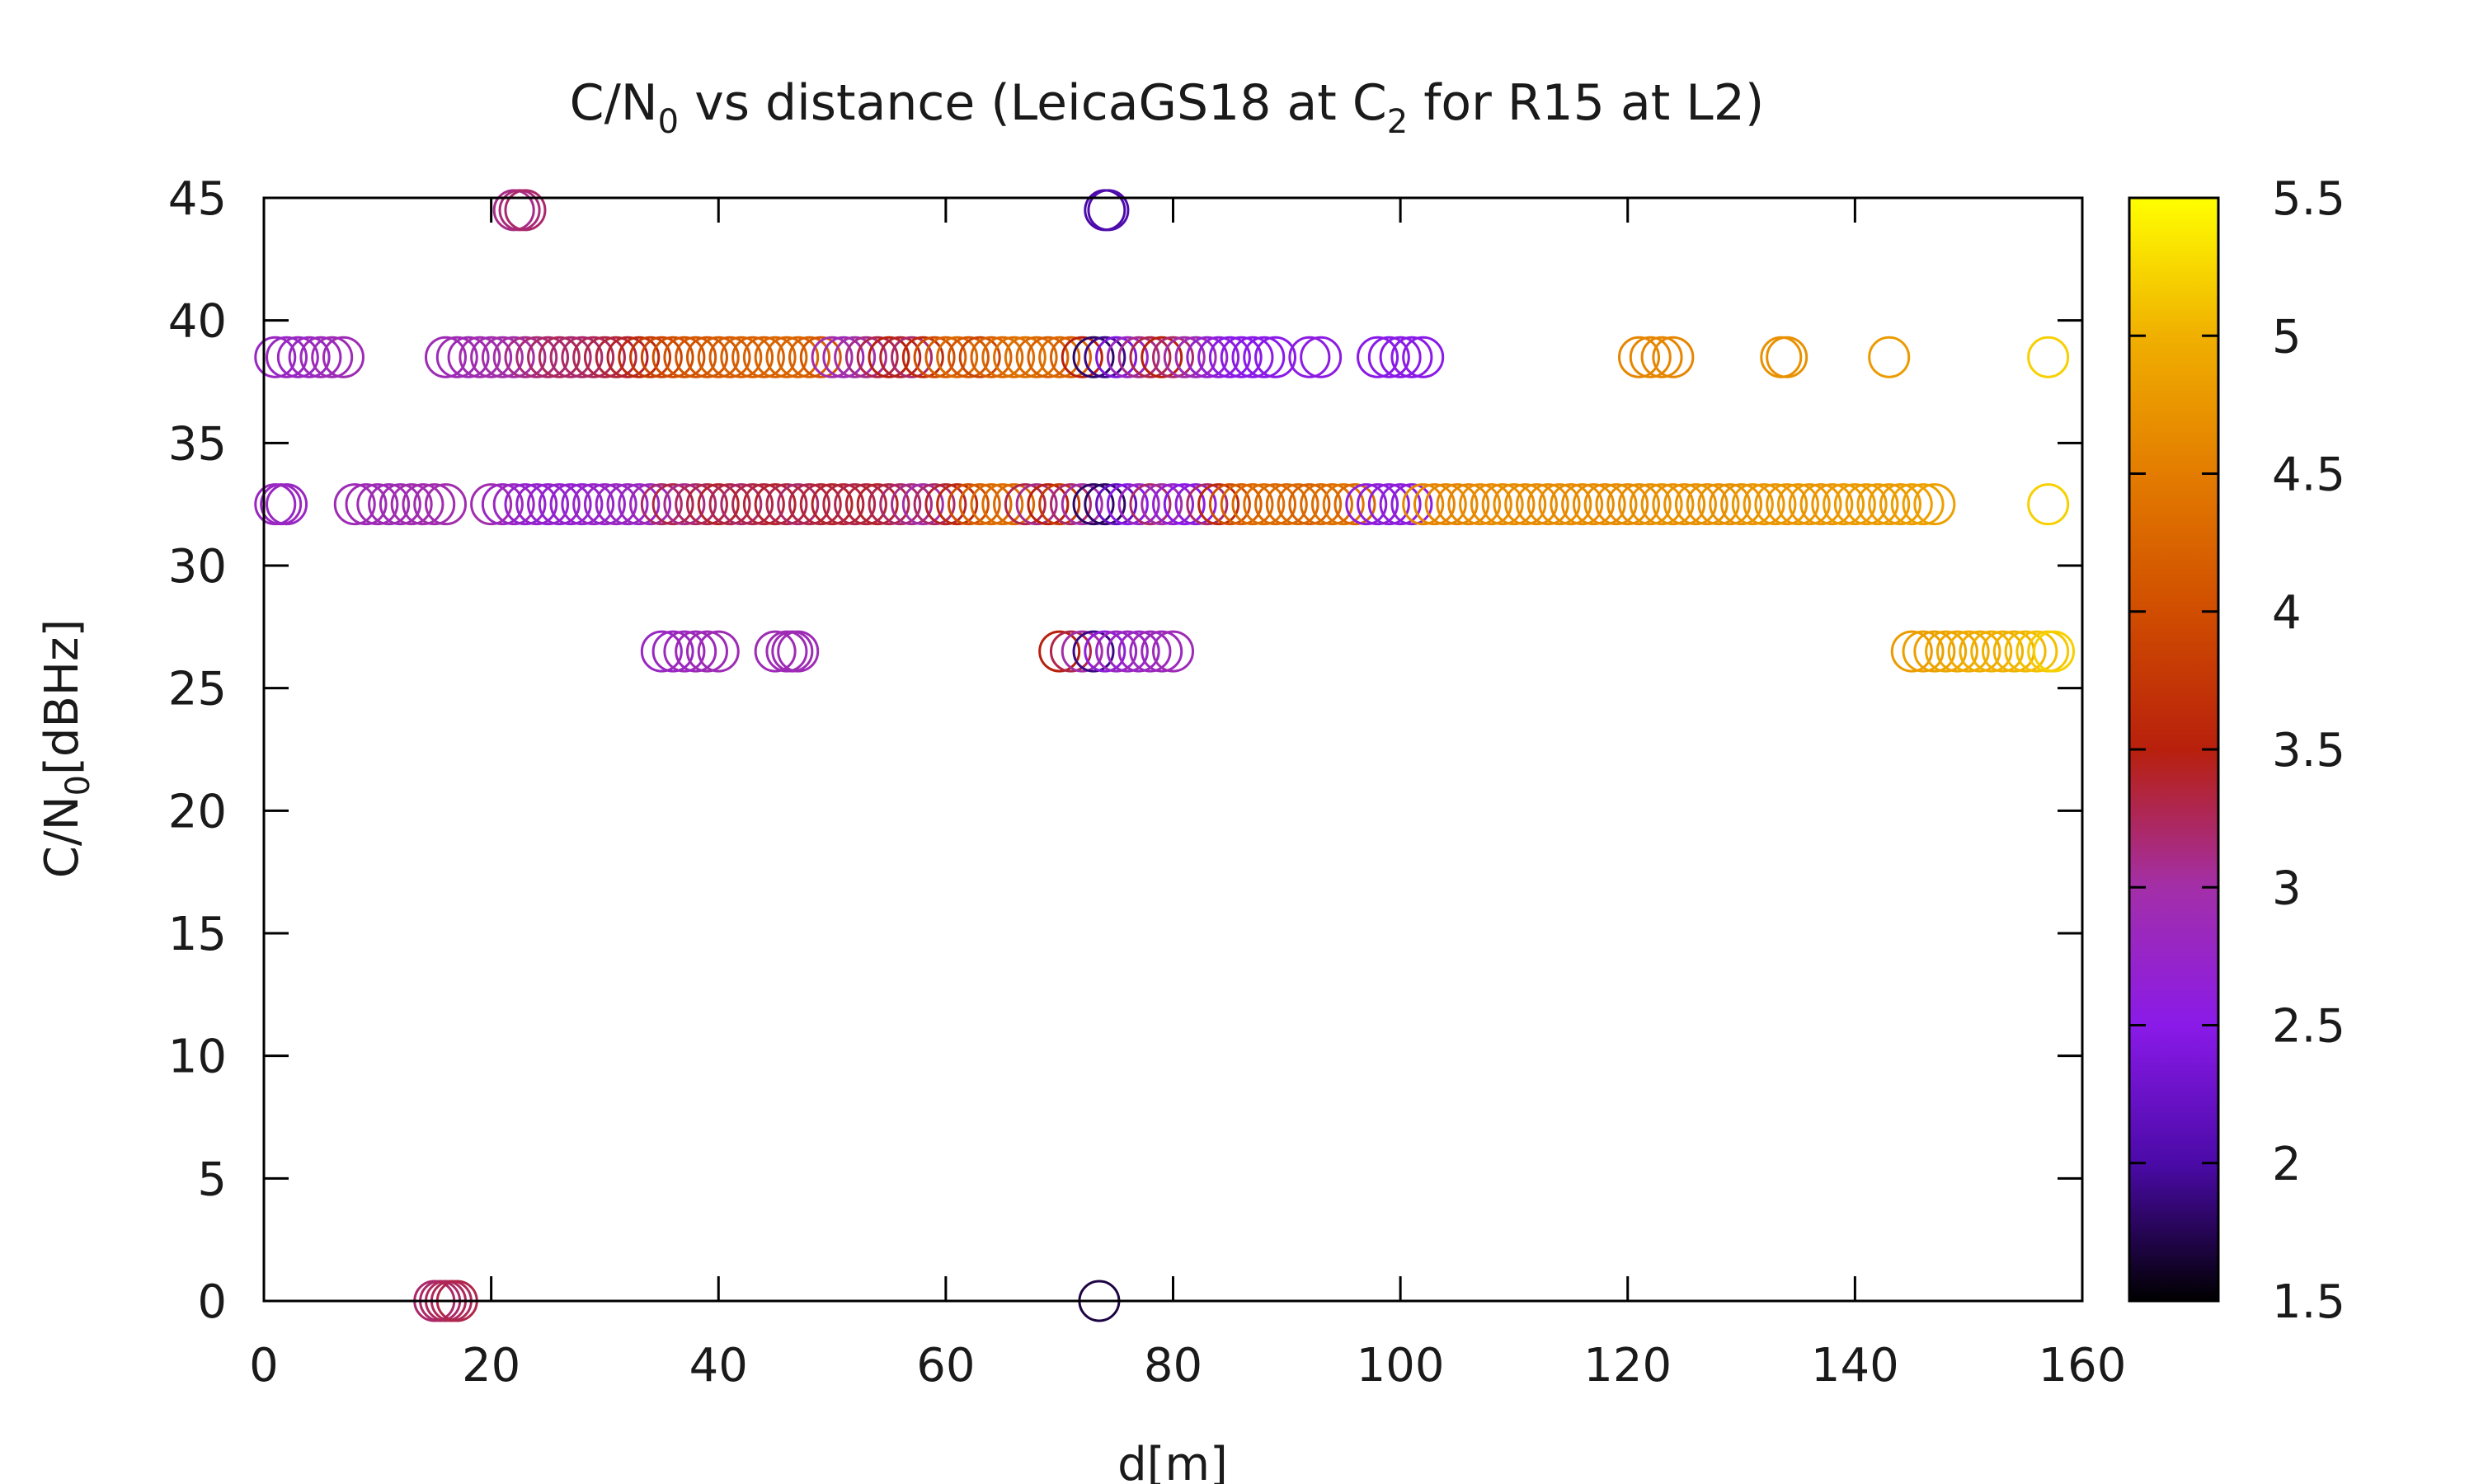 This screenshot has width=2474, height=1484. I want to click on x-tick-label: 120, so click(1627, 1365).